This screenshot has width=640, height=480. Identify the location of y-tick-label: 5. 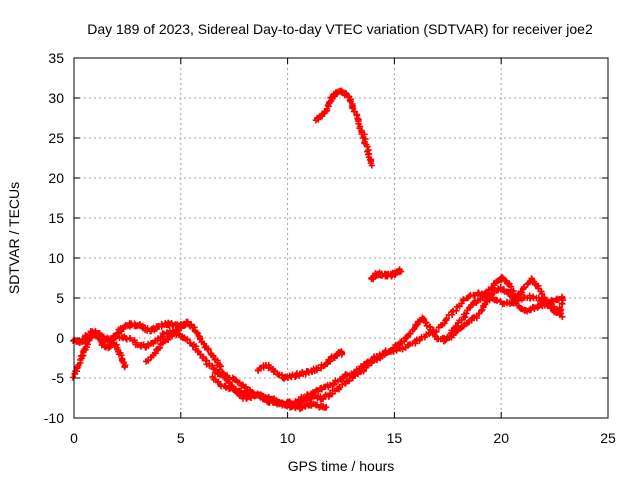
(60, 298).